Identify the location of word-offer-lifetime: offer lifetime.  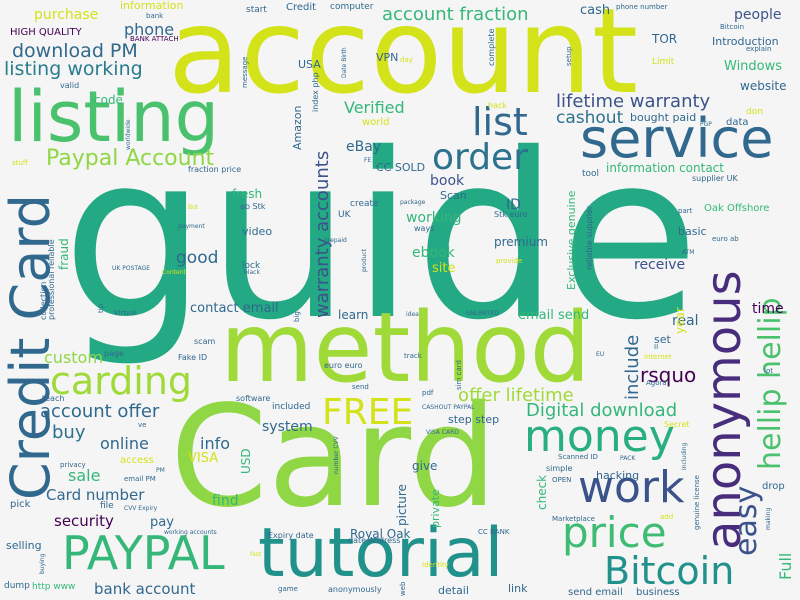
(516, 395).